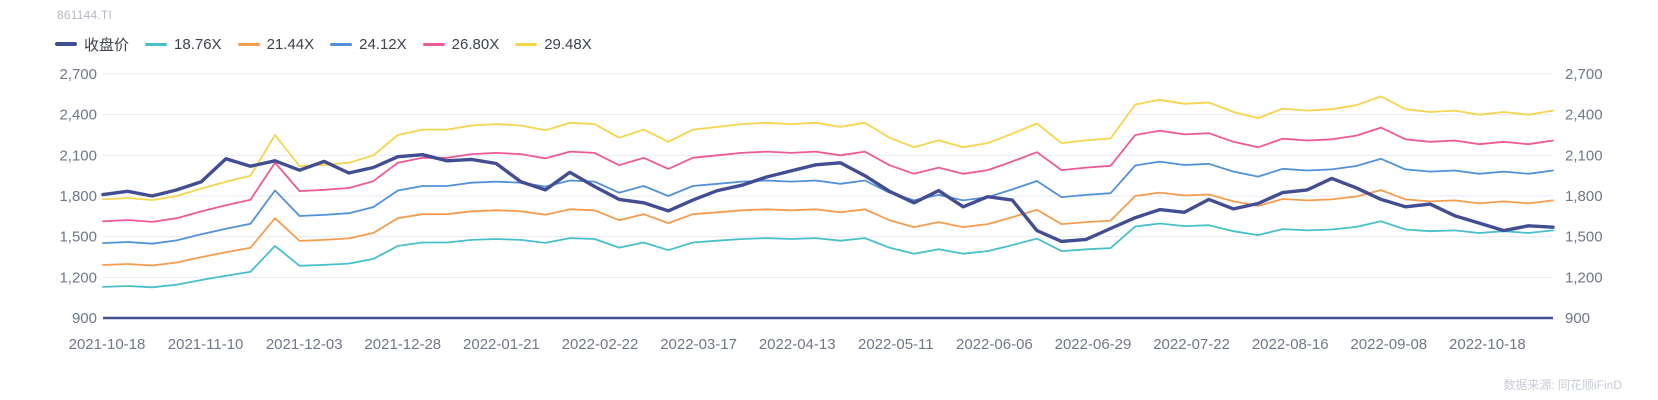  What do you see at coordinates (1290, 344) in the screenshot?
I see `x-axis-label: 2022-08-16` at bounding box center [1290, 344].